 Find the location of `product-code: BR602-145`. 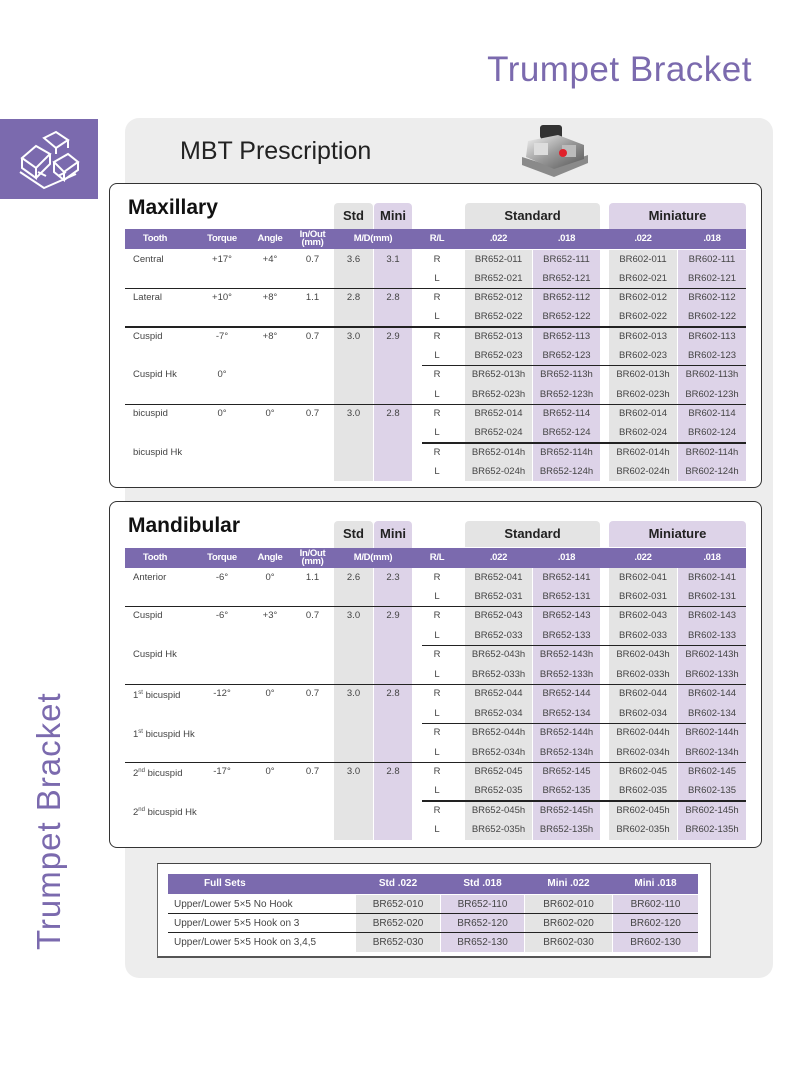

product-code: BR602-145 is located at coordinates (712, 771).